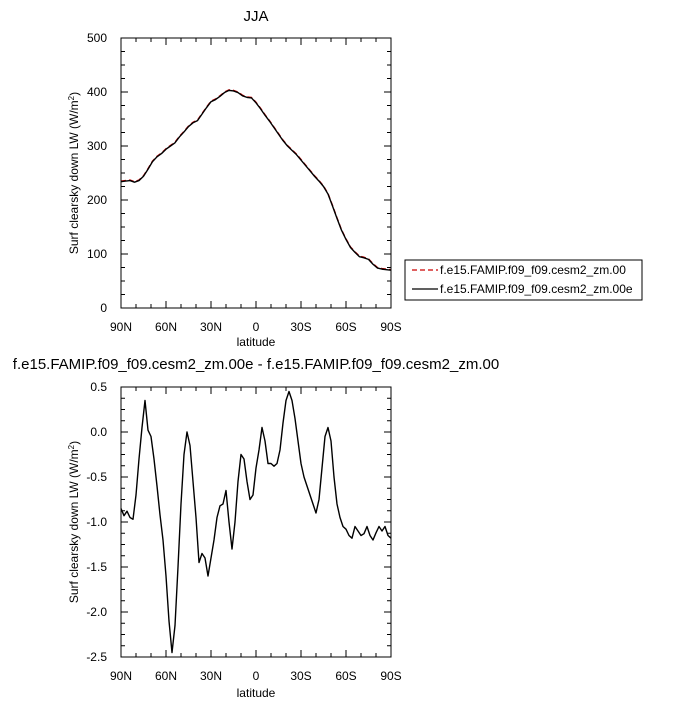 This screenshot has height=708, width=690. Describe the element at coordinates (103, 308) in the screenshot. I see `y-tick-label: 0` at that location.